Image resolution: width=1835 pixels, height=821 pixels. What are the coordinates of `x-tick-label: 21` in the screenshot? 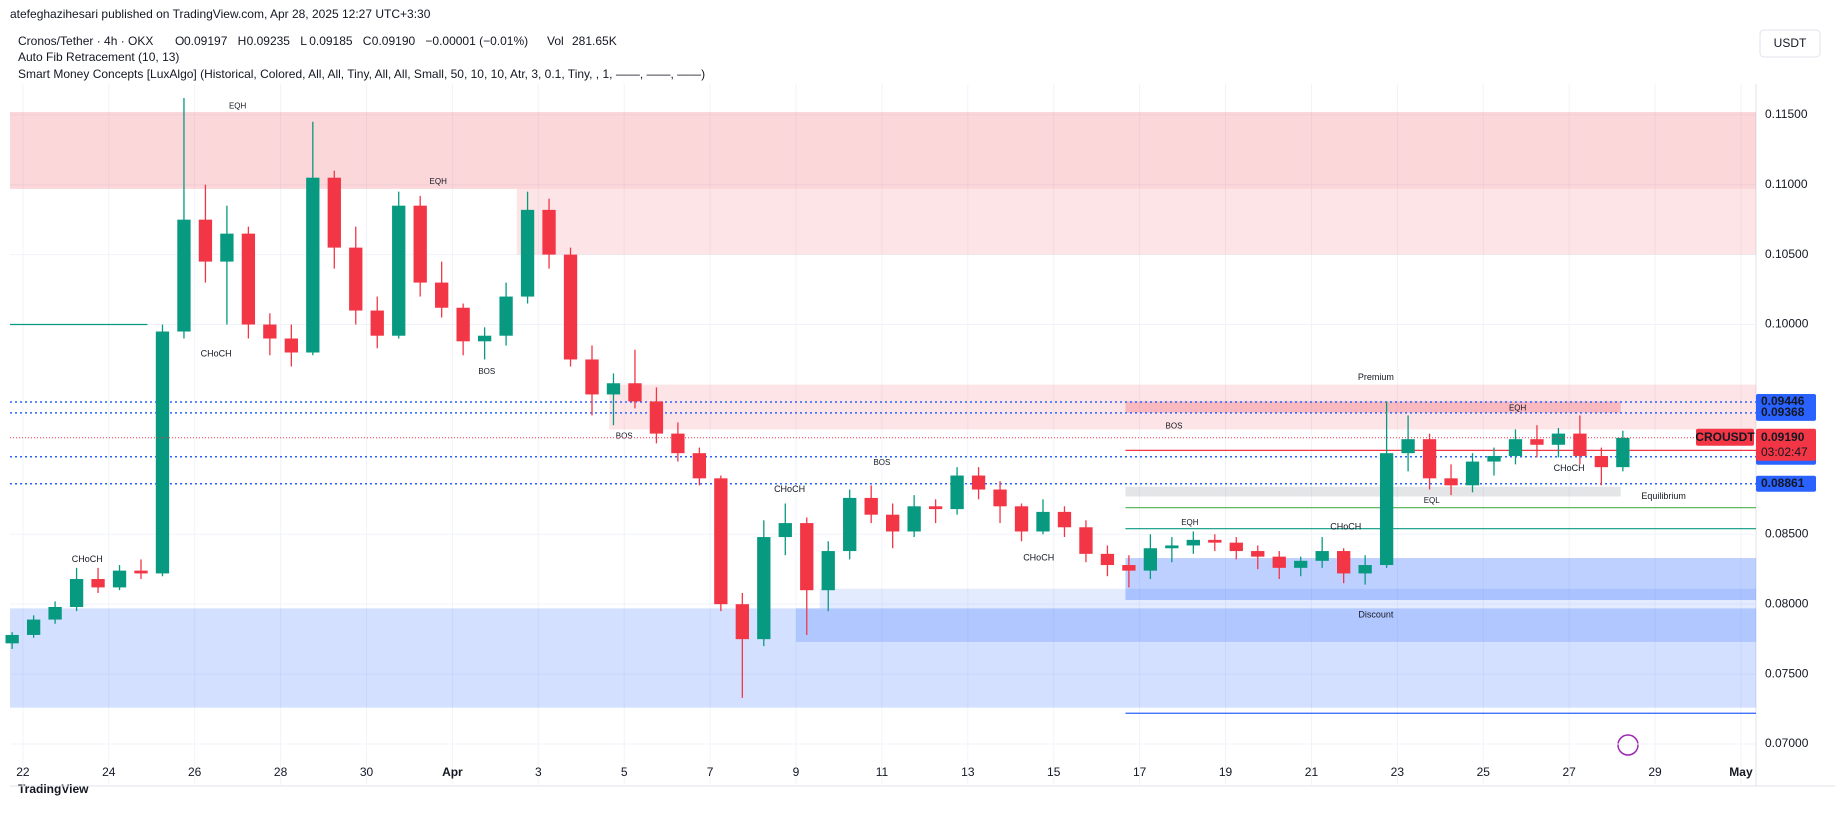 It's located at (1312, 772).